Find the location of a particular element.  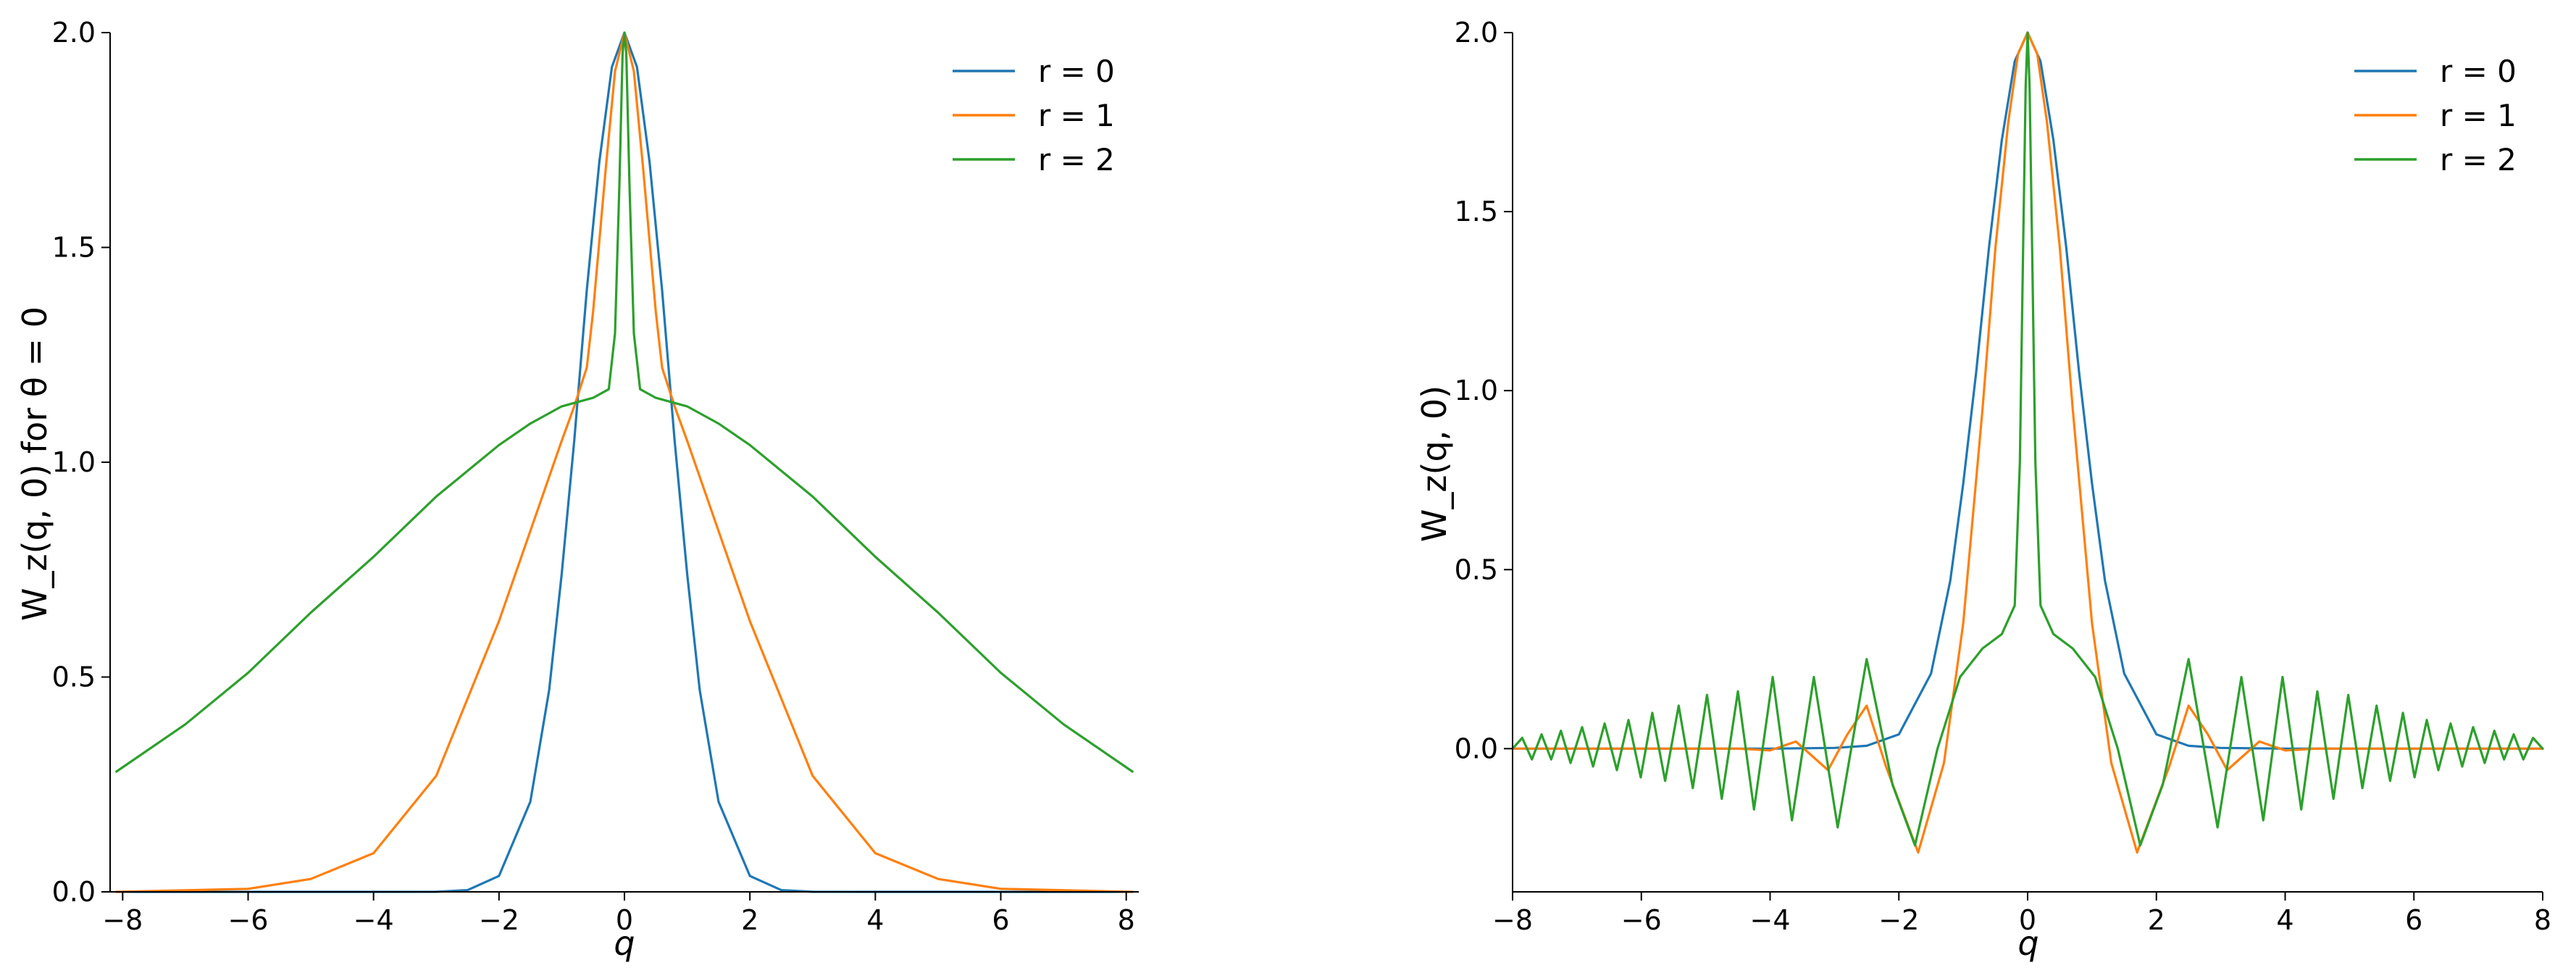

right-legend-label-r2: r = 2 is located at coordinates (2478, 160).